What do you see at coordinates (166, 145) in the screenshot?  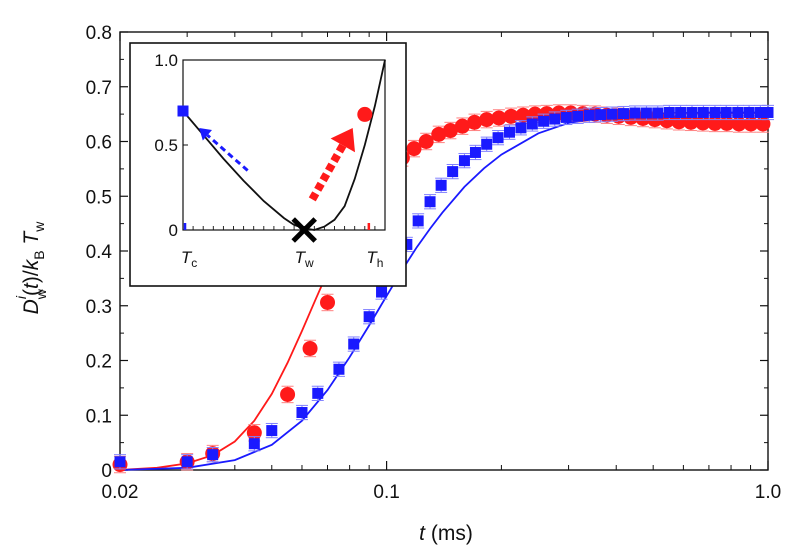 I see `inset-y-tick-label: 0.5` at bounding box center [166, 145].